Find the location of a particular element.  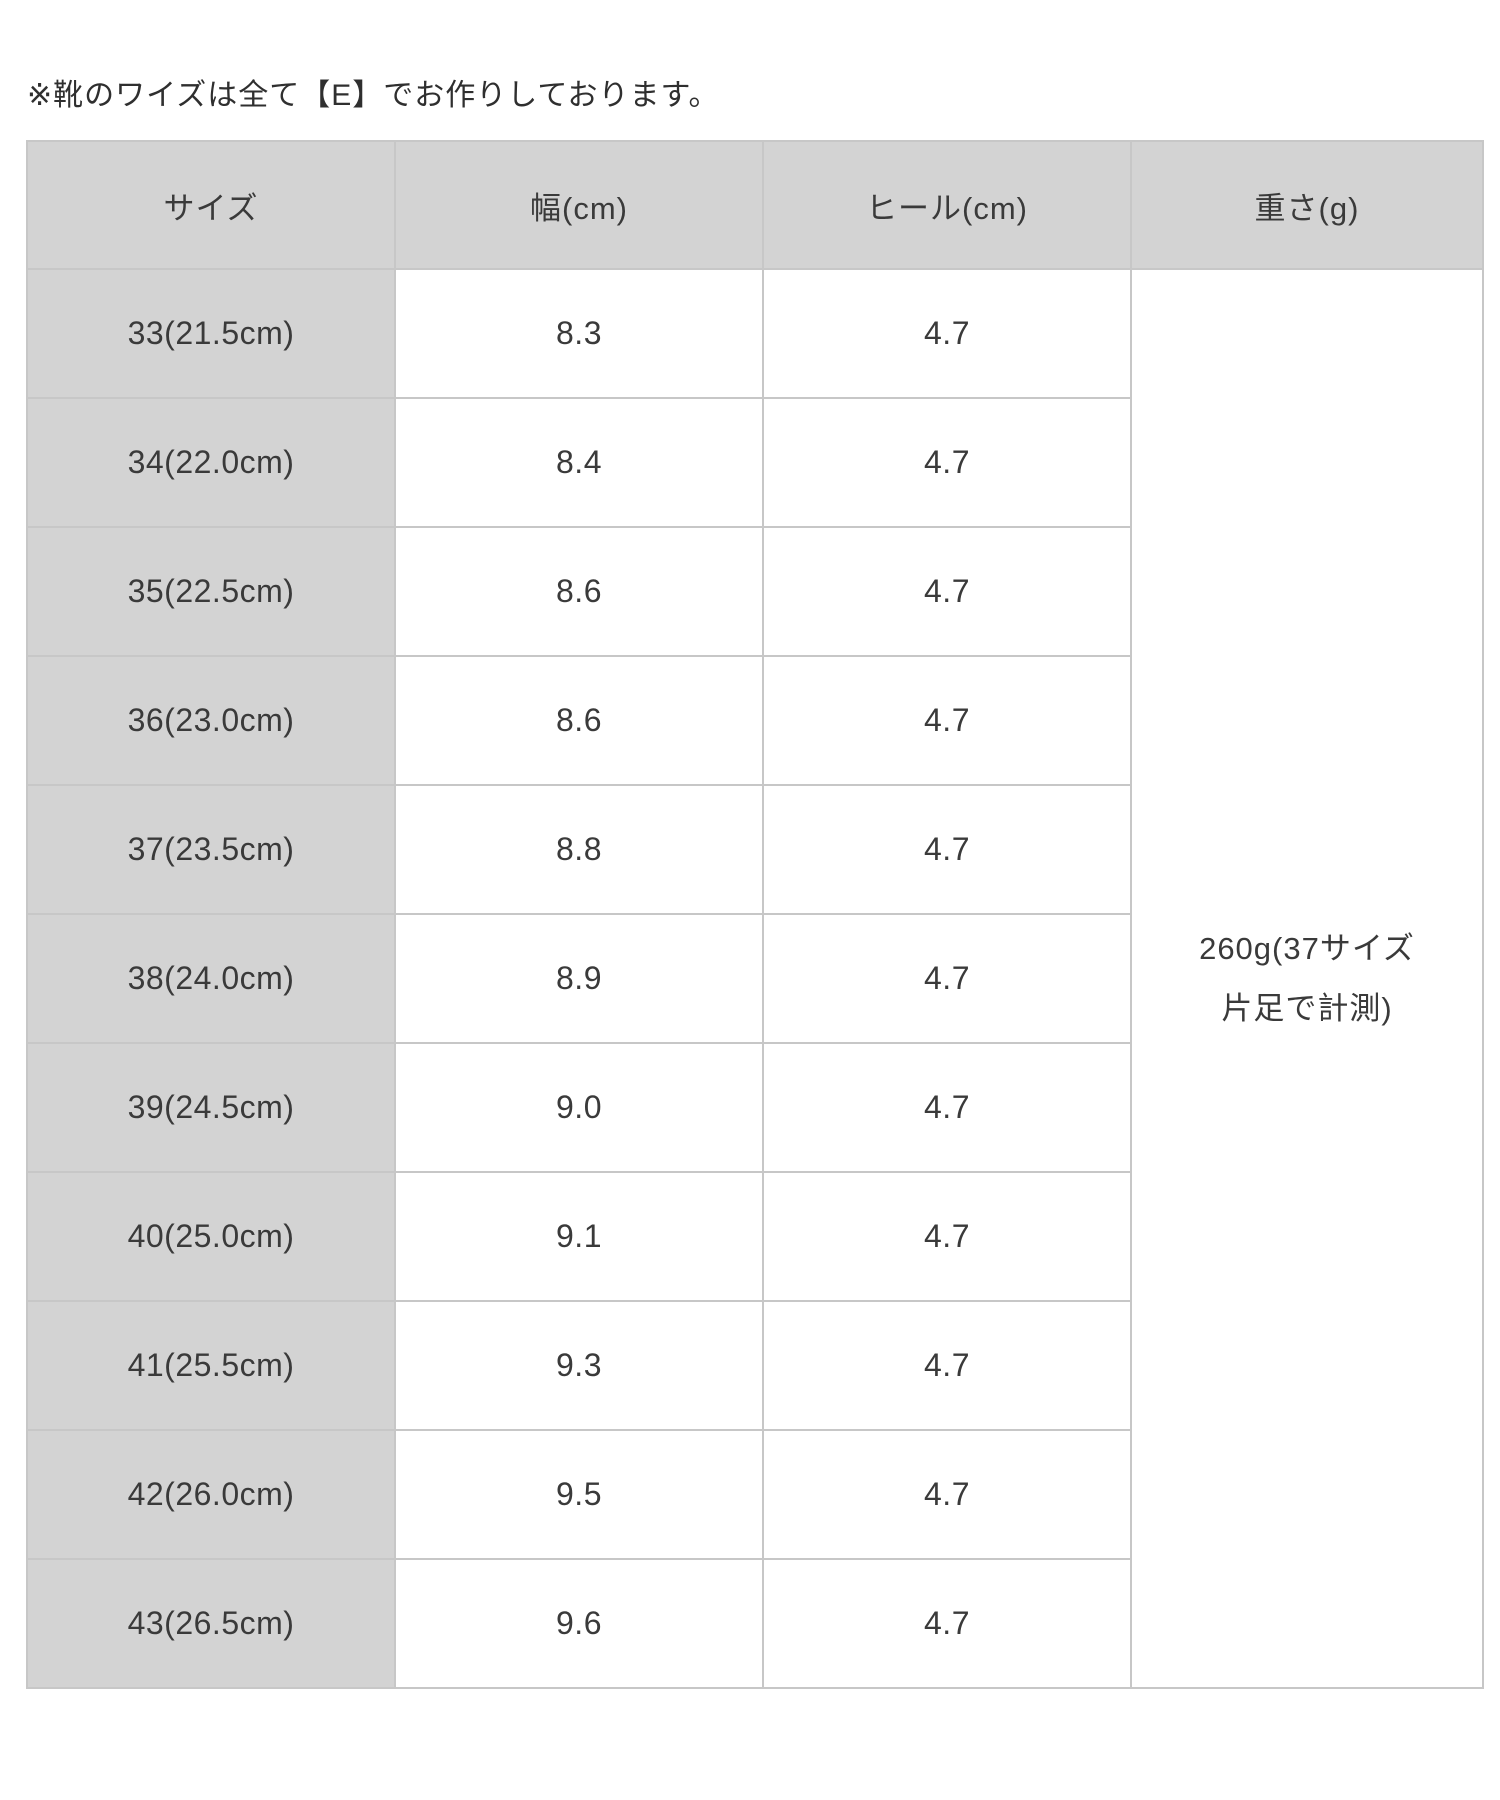

table-row: 37(23.5cm) 8.8 4.7 is located at coordinates (754, 849).